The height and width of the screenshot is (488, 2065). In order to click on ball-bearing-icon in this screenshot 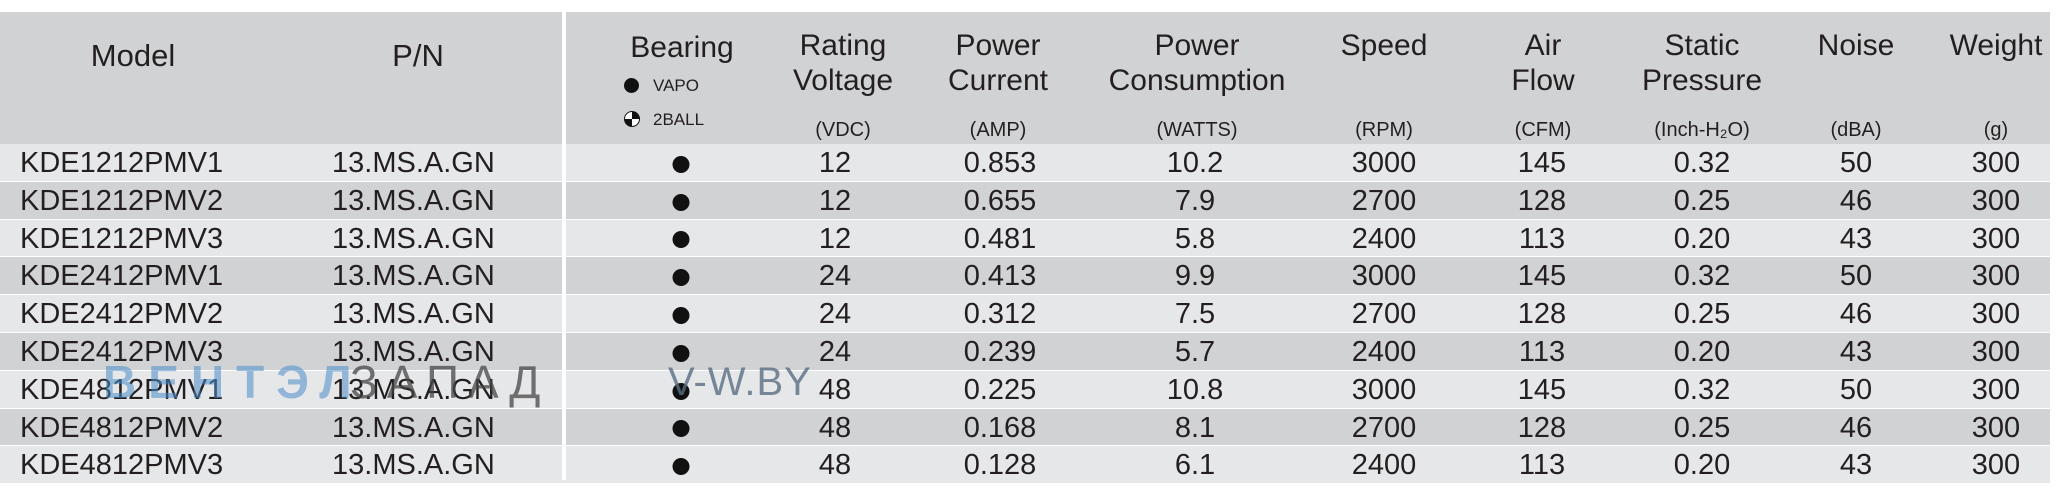, I will do `click(632, 119)`.